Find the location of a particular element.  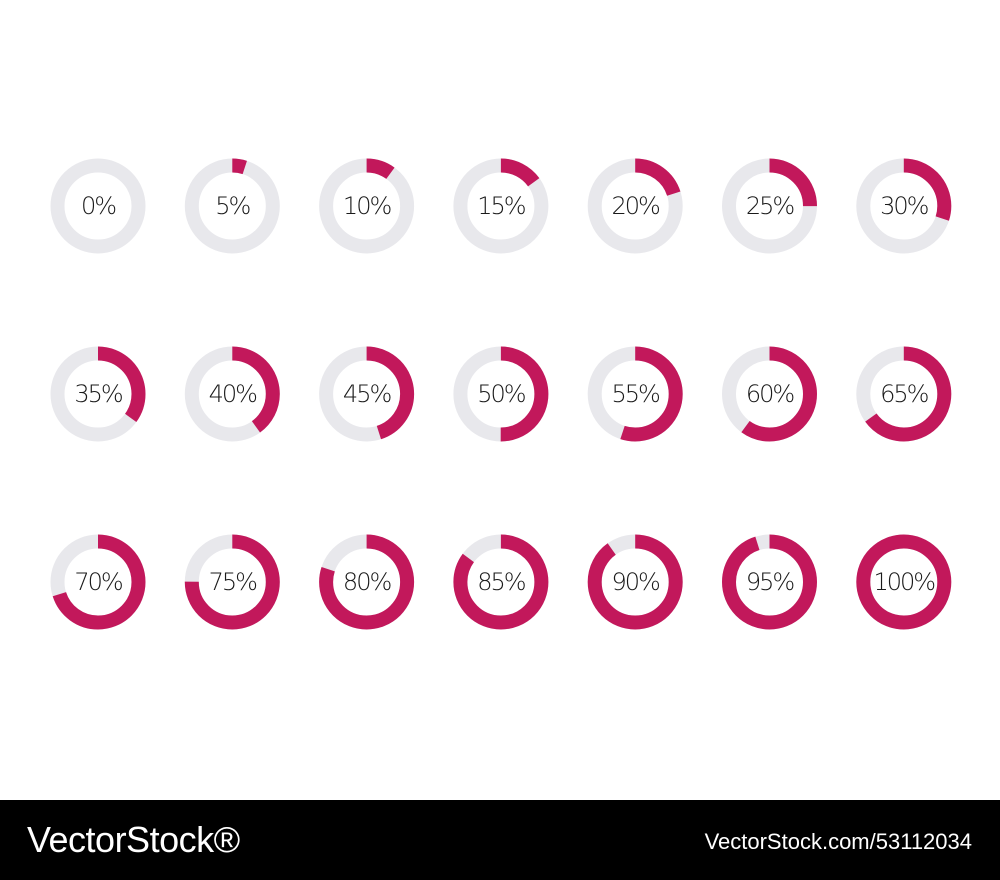

donut-100-percent: 100% is located at coordinates (904, 582).